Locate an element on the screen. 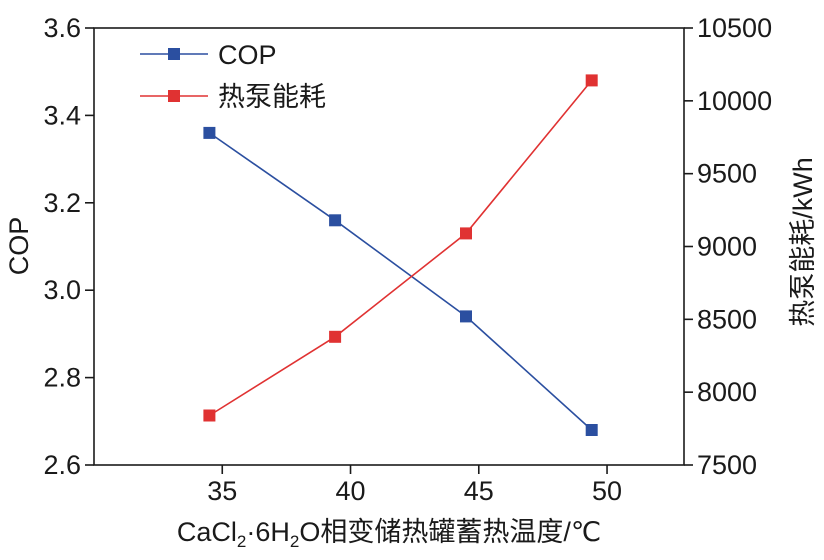 The image size is (824, 560). y-left-tick-label: 3.0 is located at coordinates (62, 290).